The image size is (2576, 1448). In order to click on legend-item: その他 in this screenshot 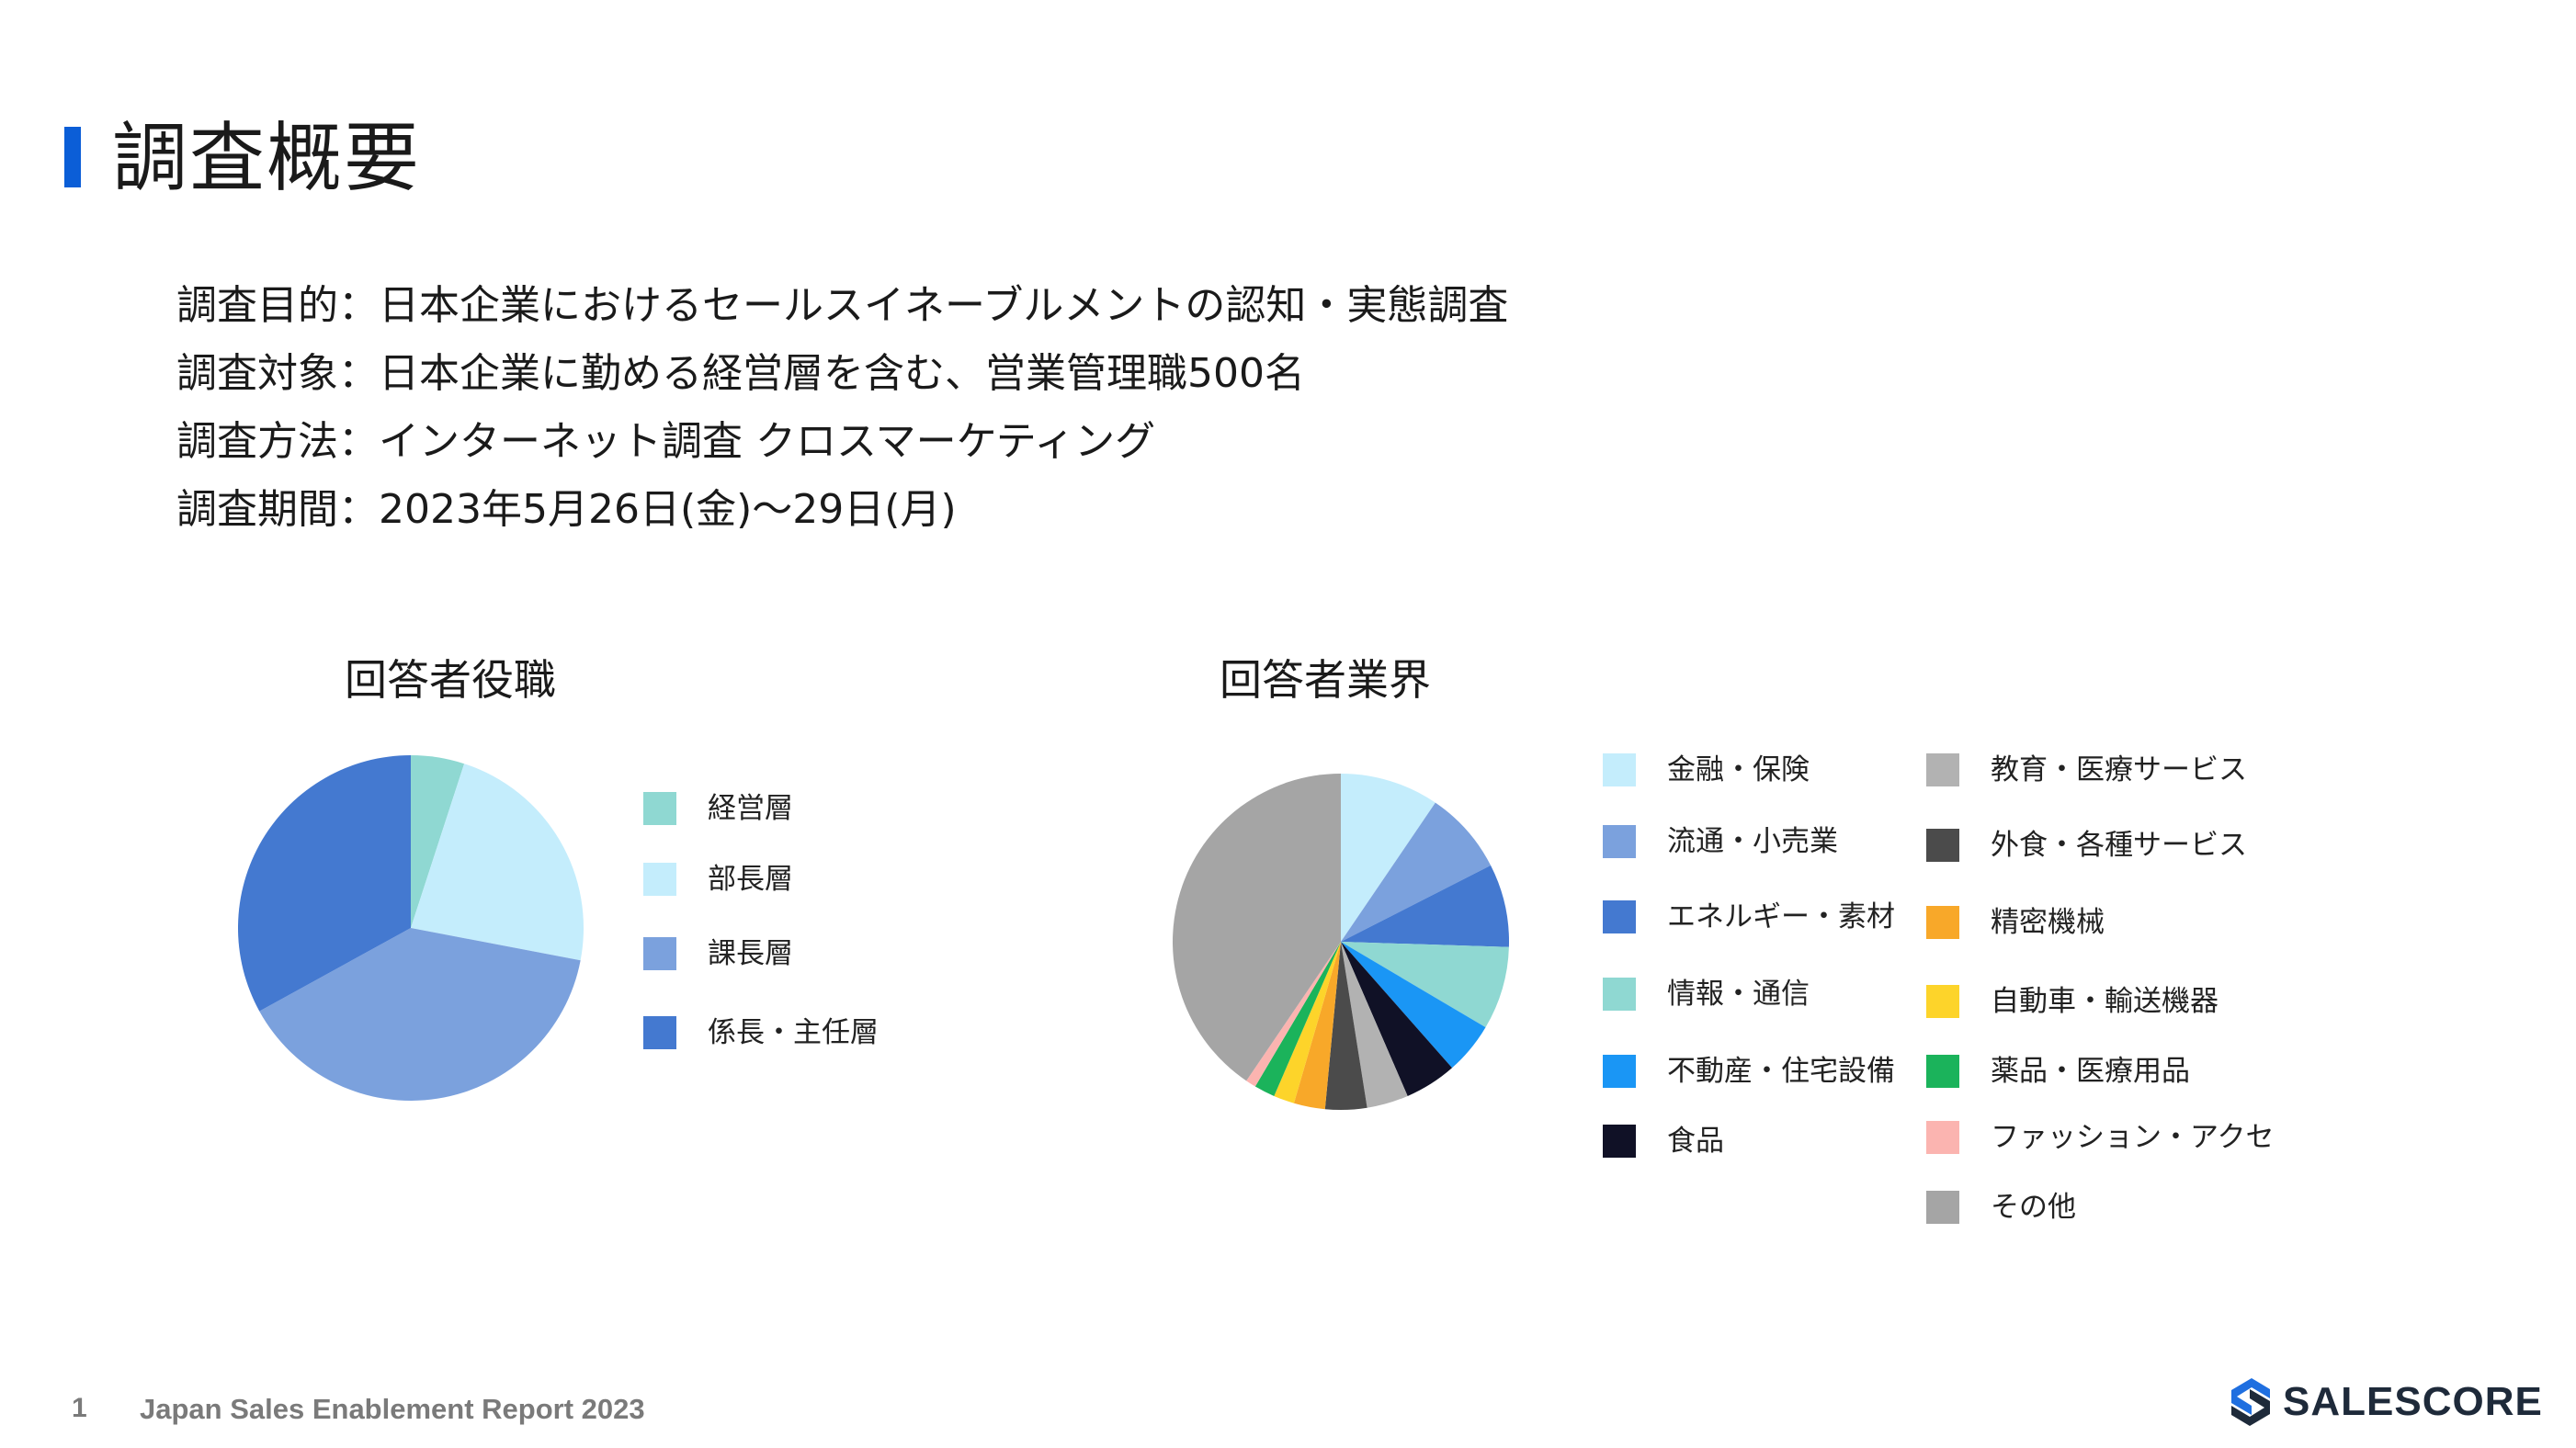, I will do `click(2001, 1207)`.